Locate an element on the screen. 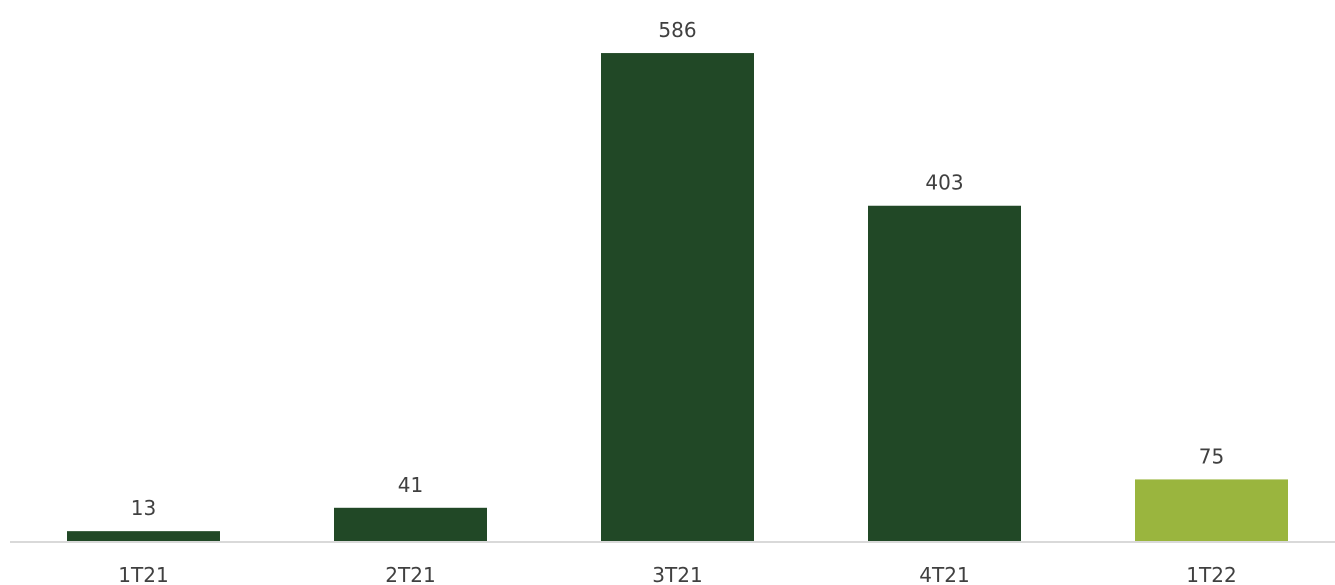  value-label-1T22: 75 is located at coordinates (1211, 456).